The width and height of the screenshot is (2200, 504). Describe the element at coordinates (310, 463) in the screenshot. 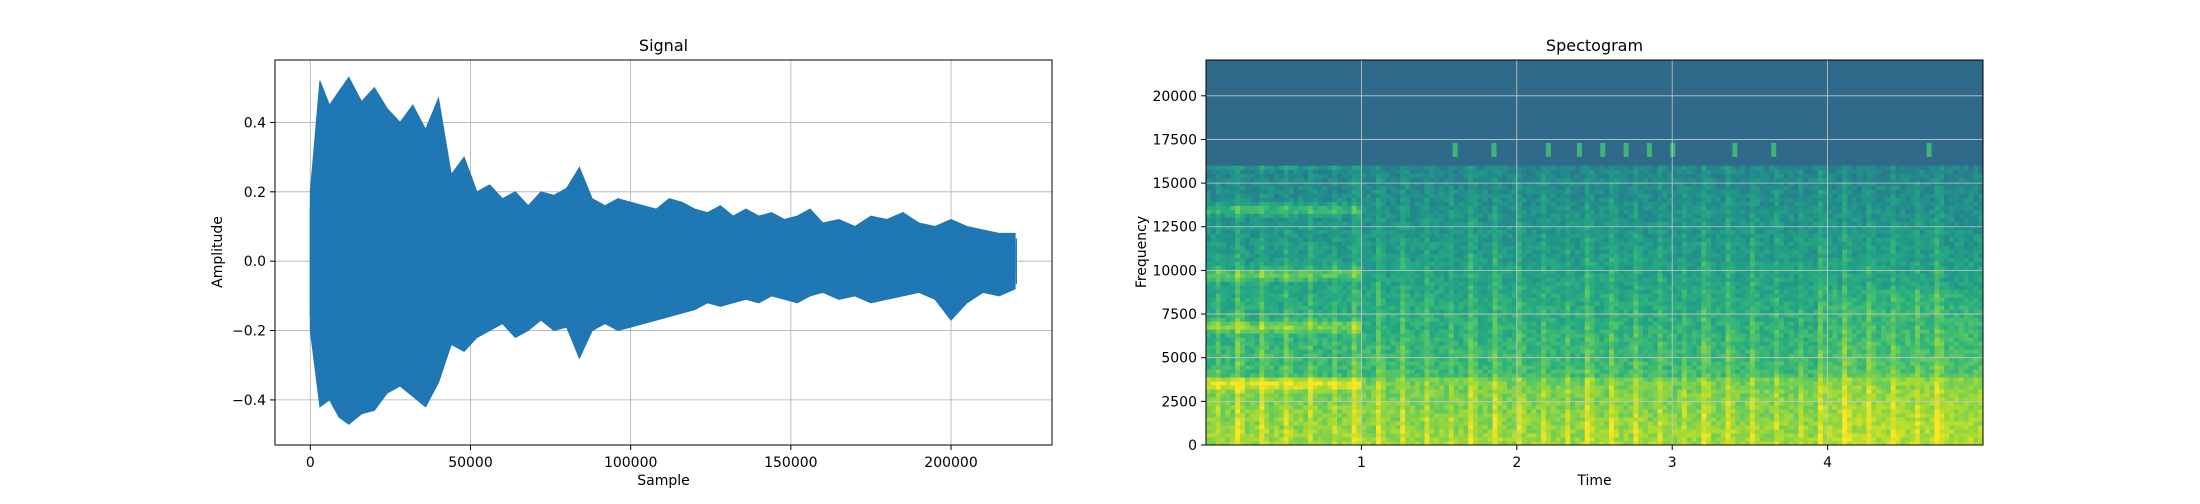

I see `signal-x-tick-label: 0` at that location.